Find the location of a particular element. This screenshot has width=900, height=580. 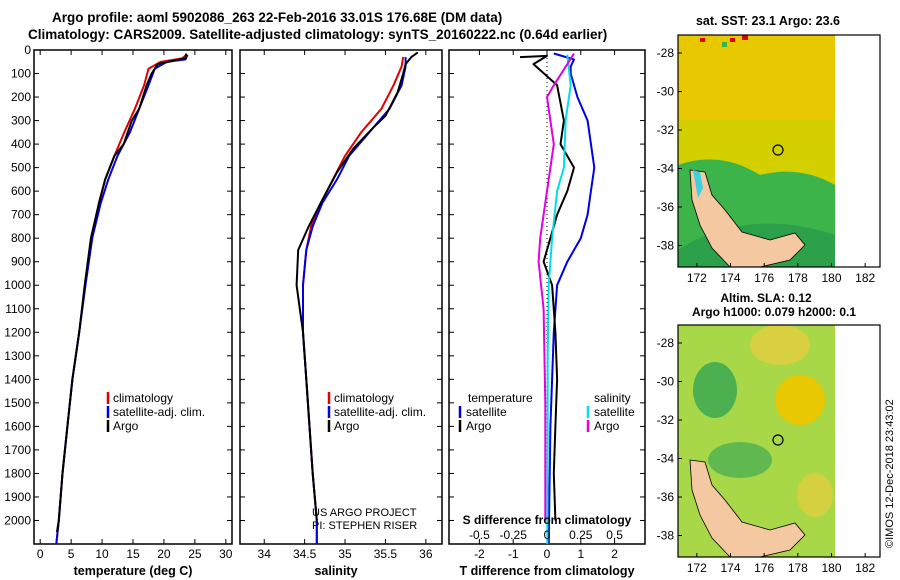

map-x-tick-label: 172 is located at coordinates (697, 278).